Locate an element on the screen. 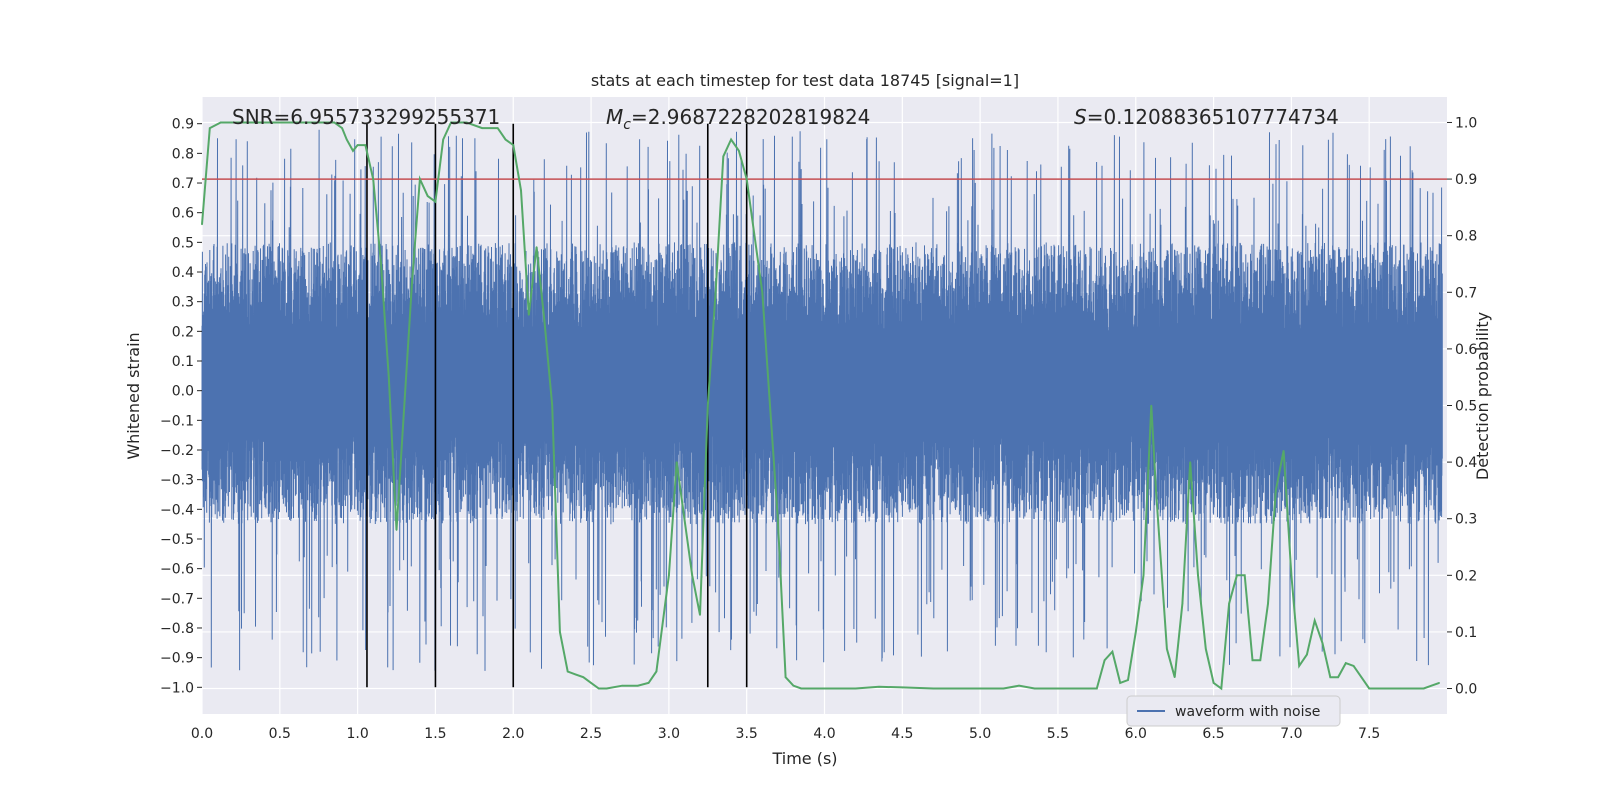 The height and width of the screenshot is (800, 1600). y2-axis-ticks: 1.0 0.9 0.8 0.7 0.6 0.5 0.4 0.3 0.2 0.1 0.0 is located at coordinates (1462, 406).